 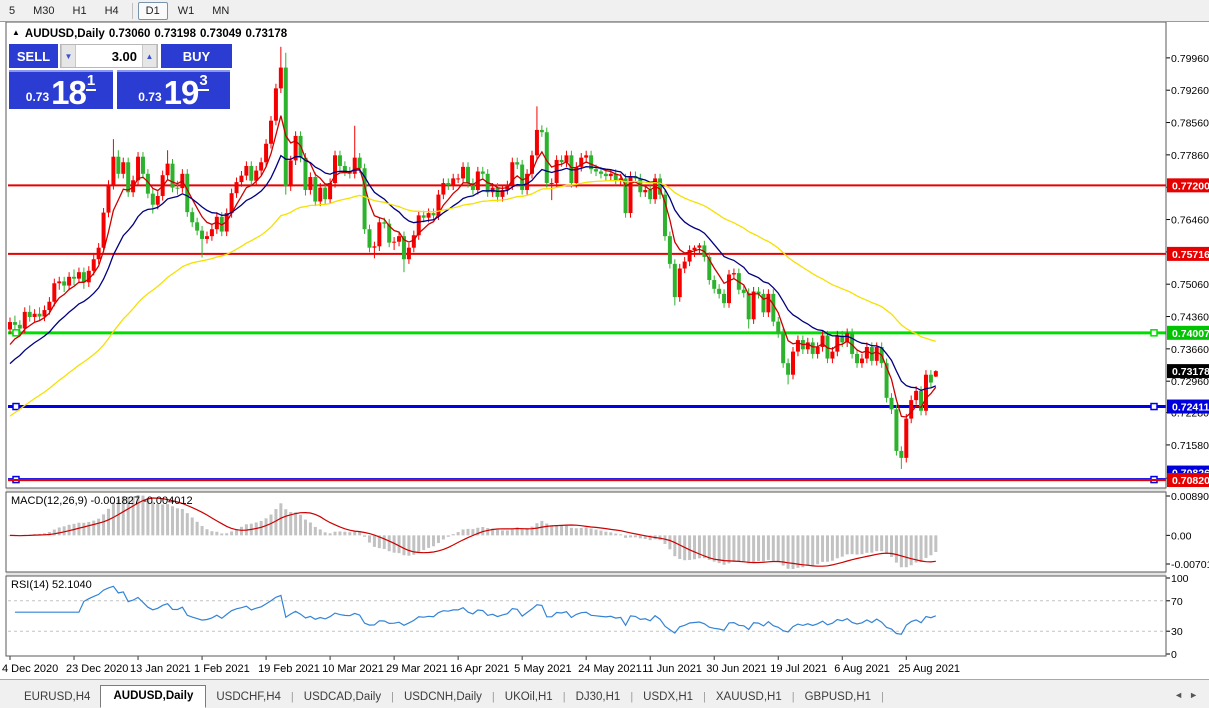 What do you see at coordinates (64, 34) in the screenshot?
I see `chart-symbol-label: AUDUSD,Daily` at bounding box center [64, 34].